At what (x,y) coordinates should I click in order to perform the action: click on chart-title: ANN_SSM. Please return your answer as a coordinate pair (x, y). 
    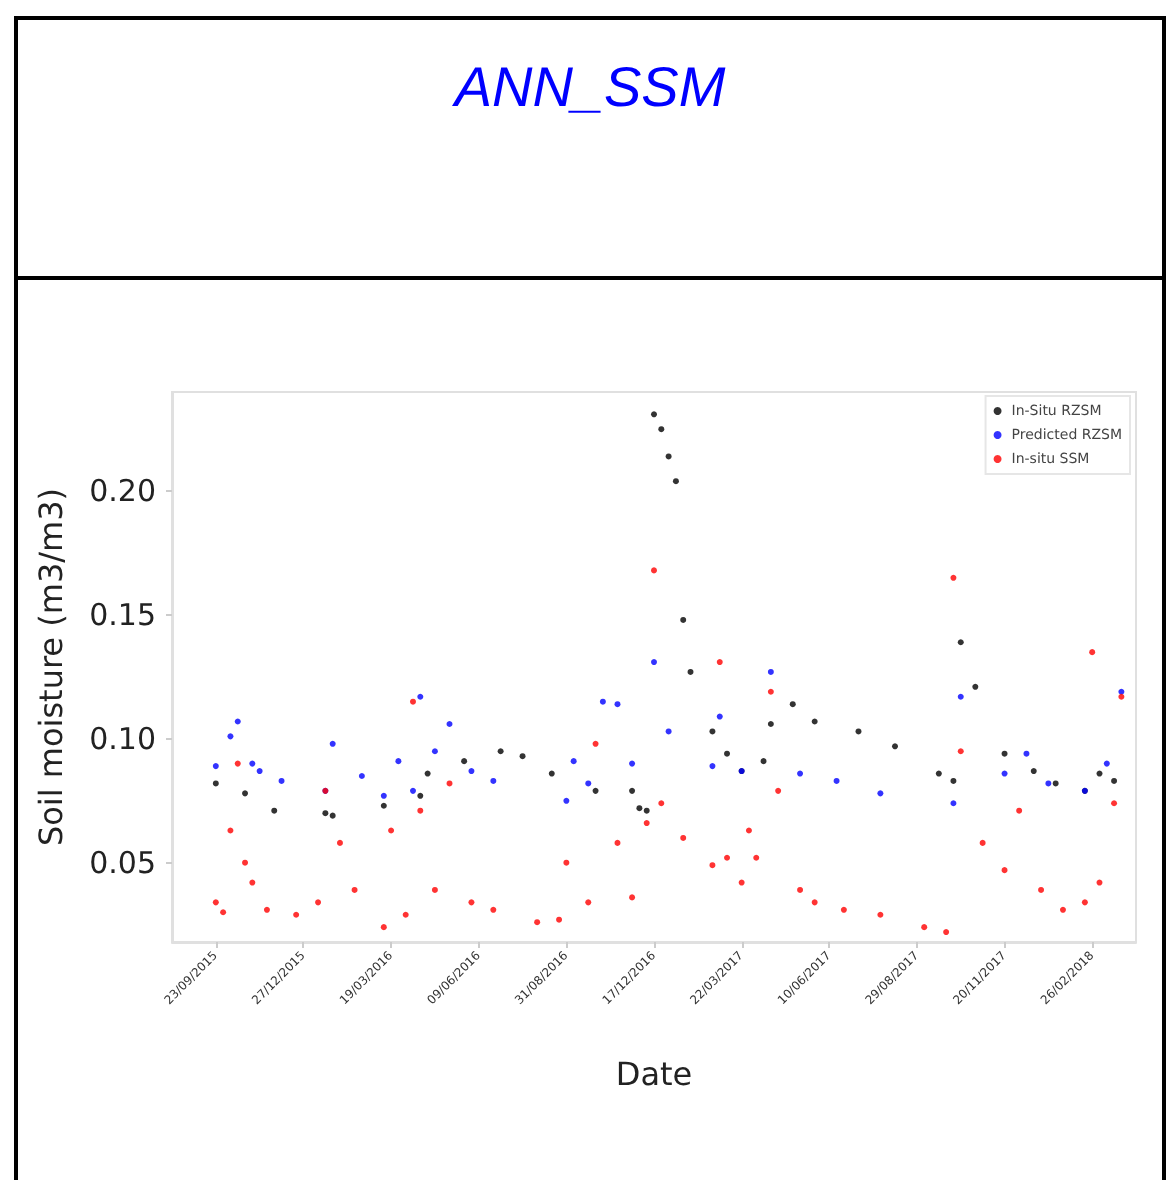
    Looking at the image, I should click on (589, 87).